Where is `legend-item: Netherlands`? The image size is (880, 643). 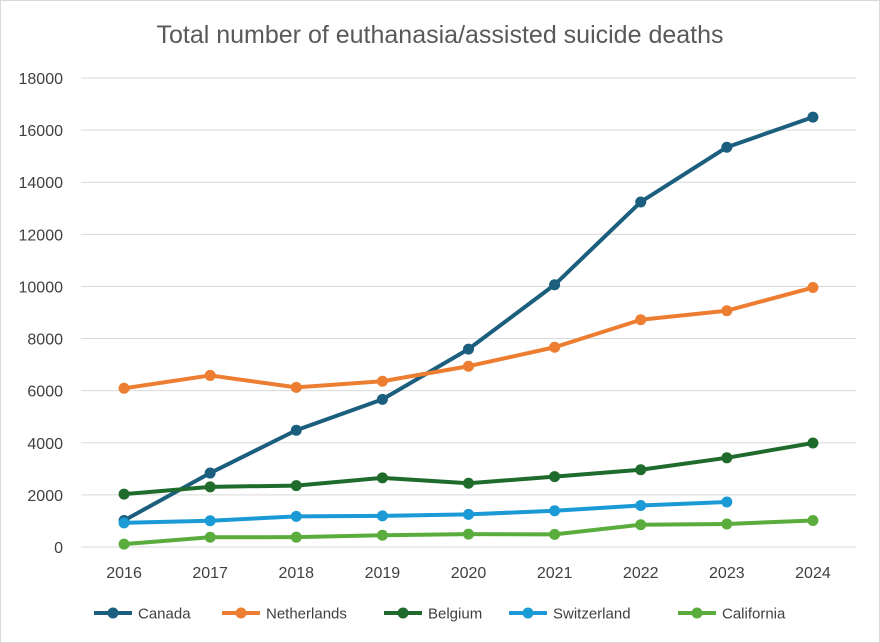
legend-item: Netherlands is located at coordinates (284, 614).